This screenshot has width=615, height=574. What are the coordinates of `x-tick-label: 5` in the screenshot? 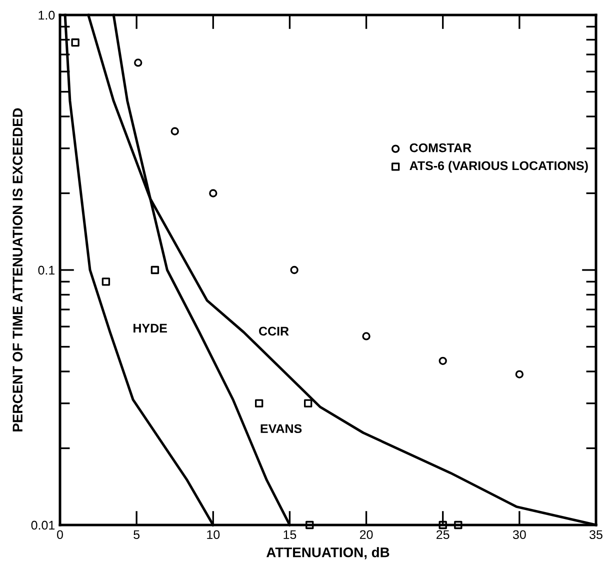 It's located at (137, 535).